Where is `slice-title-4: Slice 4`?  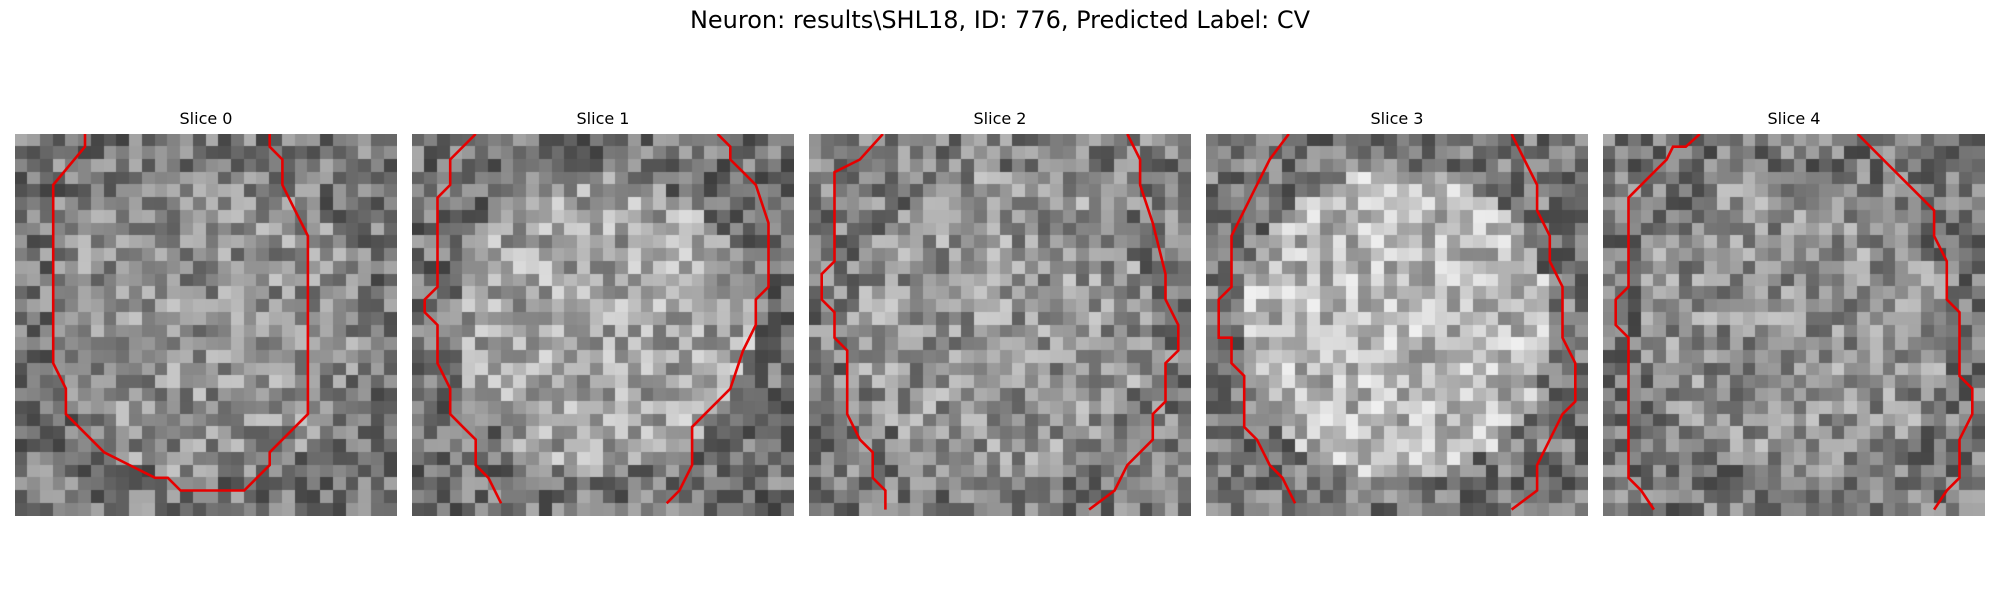 slice-title-4: Slice 4 is located at coordinates (1794, 120).